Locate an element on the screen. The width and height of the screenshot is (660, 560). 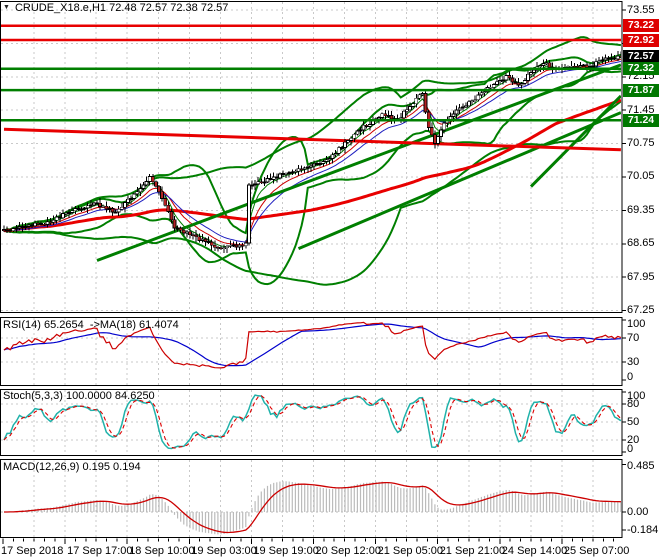
rsi-axis-label: 30 is located at coordinates (633, 361).